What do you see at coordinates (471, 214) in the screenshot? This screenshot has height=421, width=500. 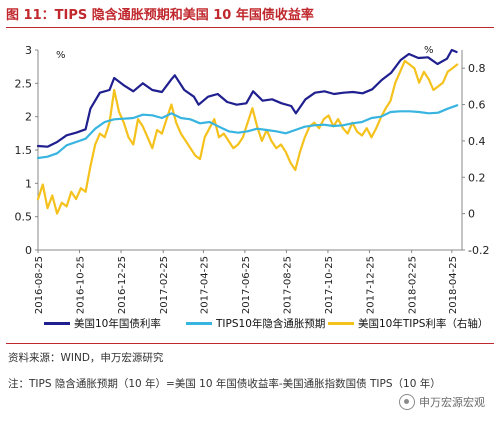 I see `right-axis-tick-label: 0` at bounding box center [471, 214].